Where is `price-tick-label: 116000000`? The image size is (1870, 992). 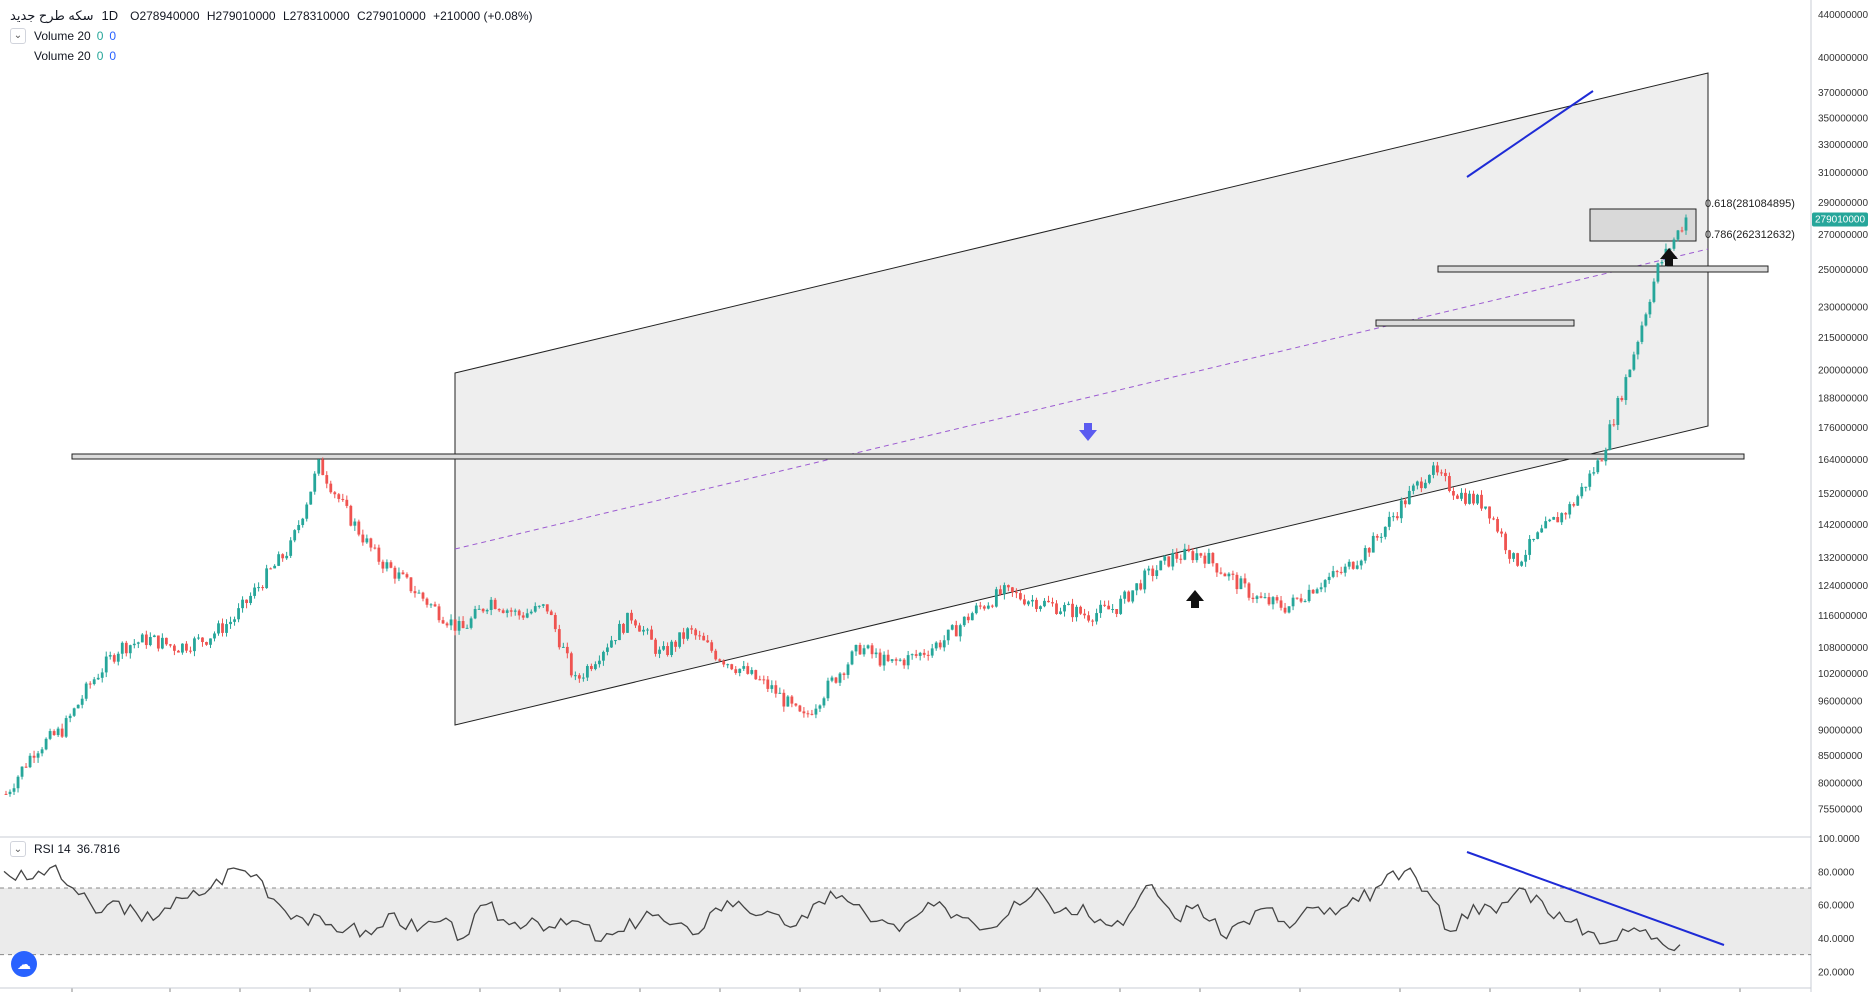 price-tick-label: 116000000 is located at coordinates (1843, 616).